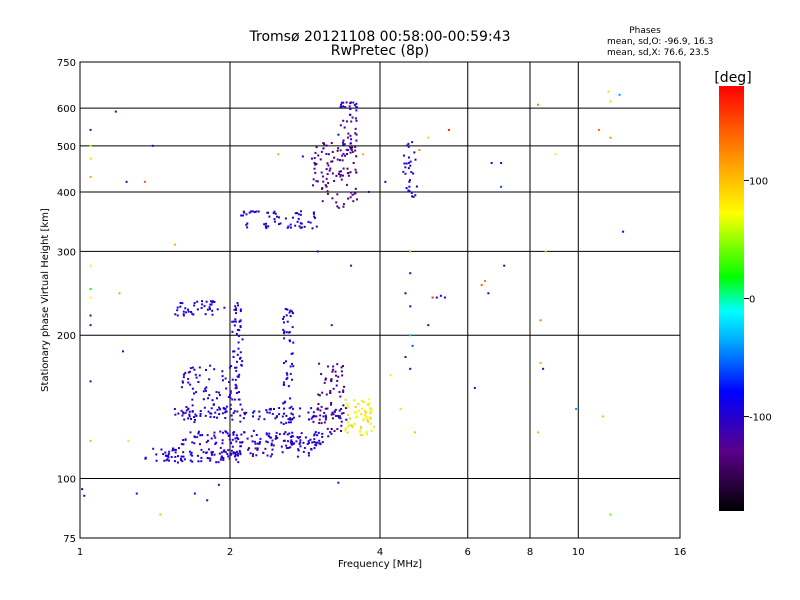 The height and width of the screenshot is (600, 800). I want to click on x-tick-label: 8, so click(530, 552).